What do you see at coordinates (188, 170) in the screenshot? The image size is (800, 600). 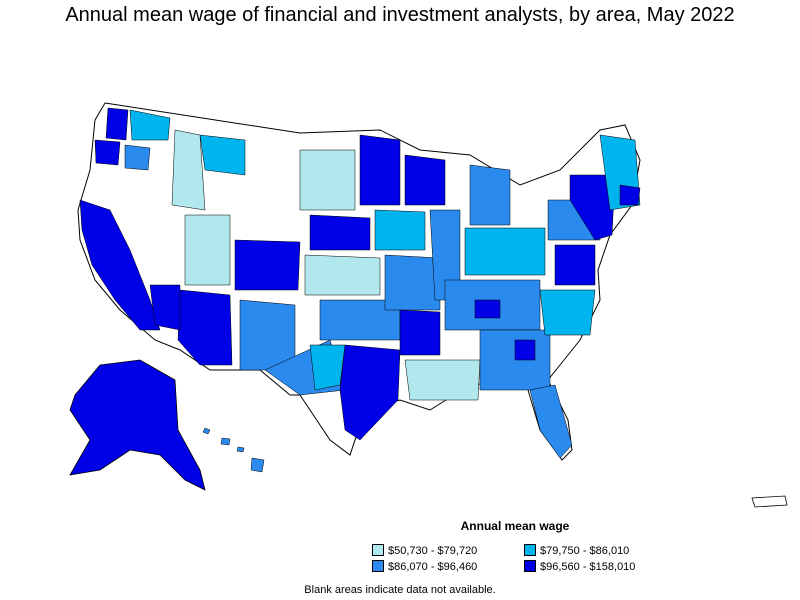 I see `region-idaho` at bounding box center [188, 170].